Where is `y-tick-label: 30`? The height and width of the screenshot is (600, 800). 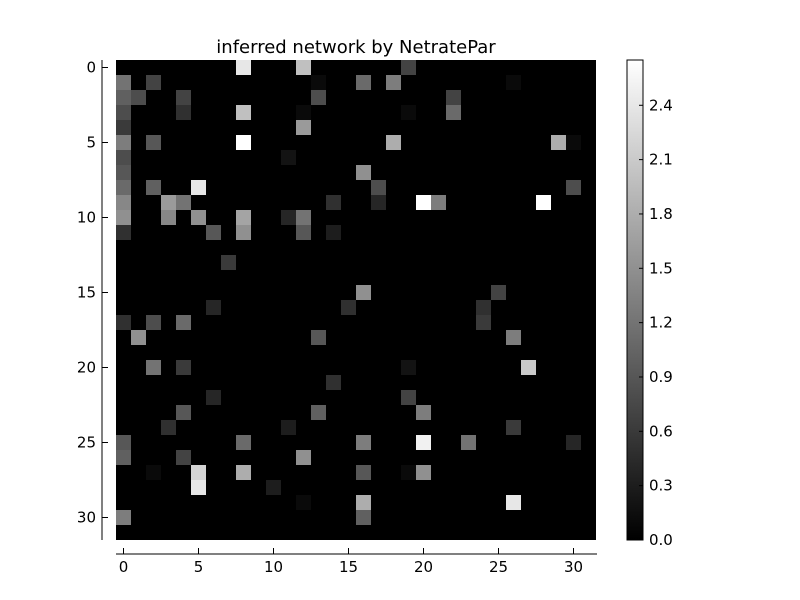 y-tick-label: 30 is located at coordinates (86, 518).